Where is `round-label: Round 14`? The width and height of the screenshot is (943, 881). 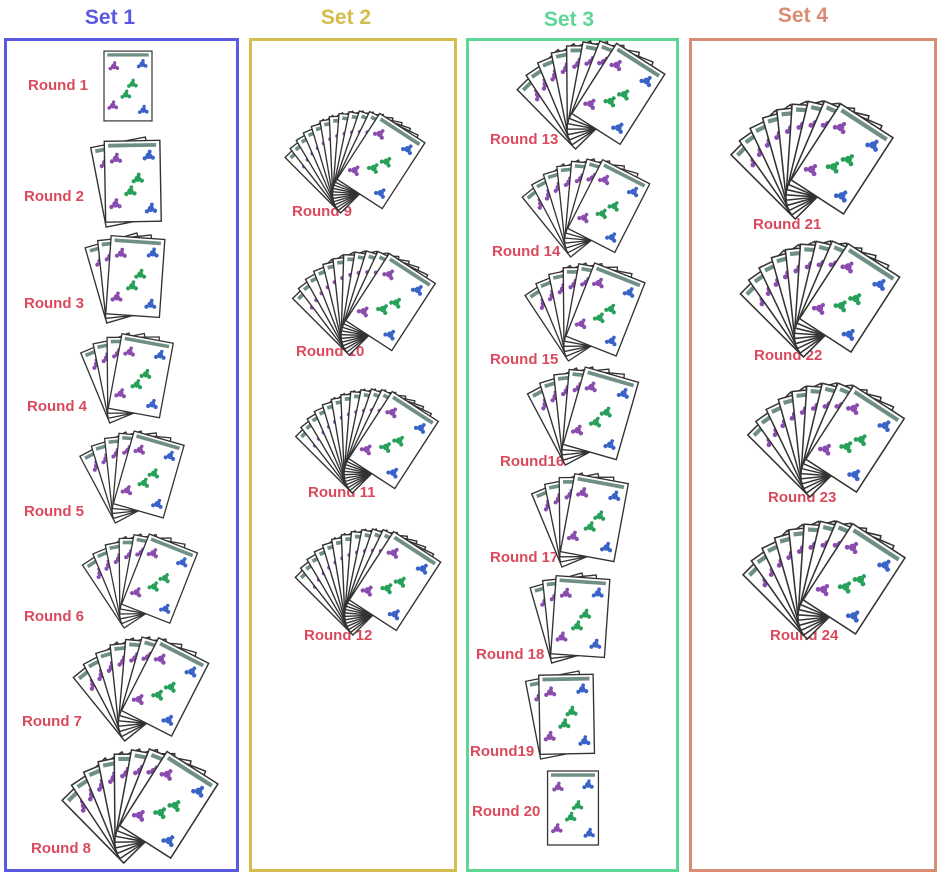
round-label: Round 14 is located at coordinates (526, 251).